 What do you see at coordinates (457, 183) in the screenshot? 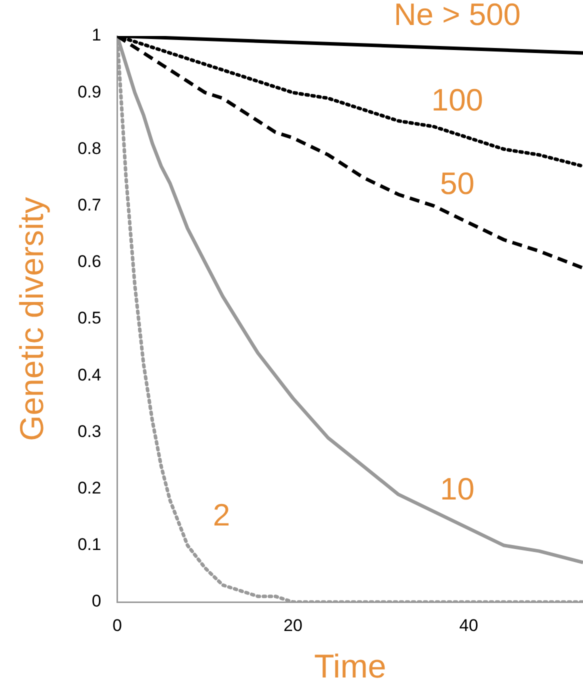
I see `series-label: 50` at bounding box center [457, 183].